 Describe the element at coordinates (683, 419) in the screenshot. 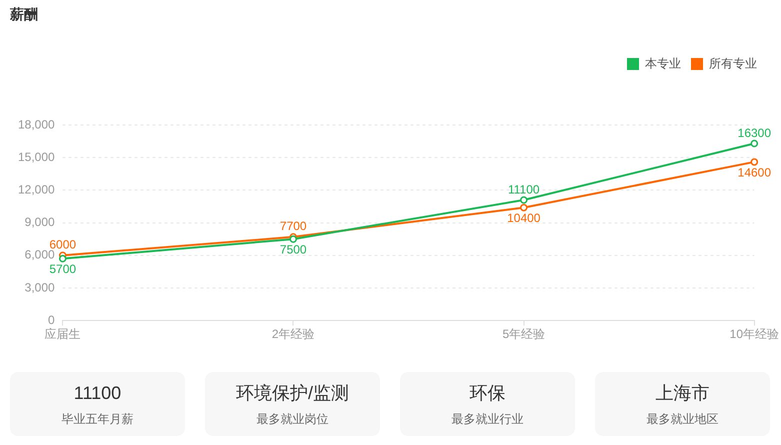

I see `text: 最多就业地区` at that location.